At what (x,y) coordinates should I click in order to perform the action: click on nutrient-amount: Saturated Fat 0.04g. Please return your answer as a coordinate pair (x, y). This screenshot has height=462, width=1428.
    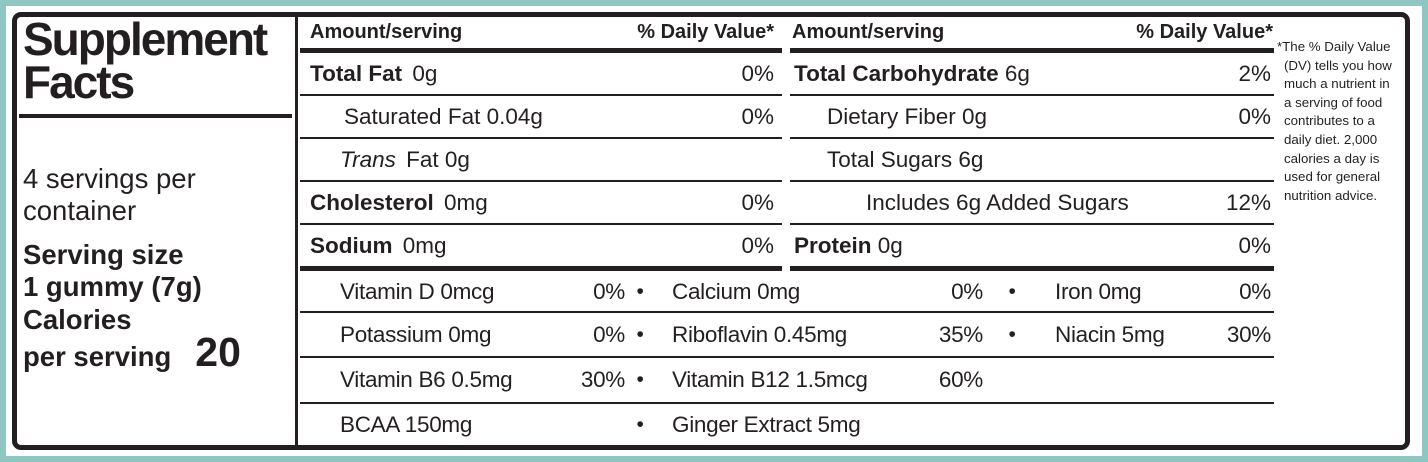
    Looking at the image, I should click on (443, 116).